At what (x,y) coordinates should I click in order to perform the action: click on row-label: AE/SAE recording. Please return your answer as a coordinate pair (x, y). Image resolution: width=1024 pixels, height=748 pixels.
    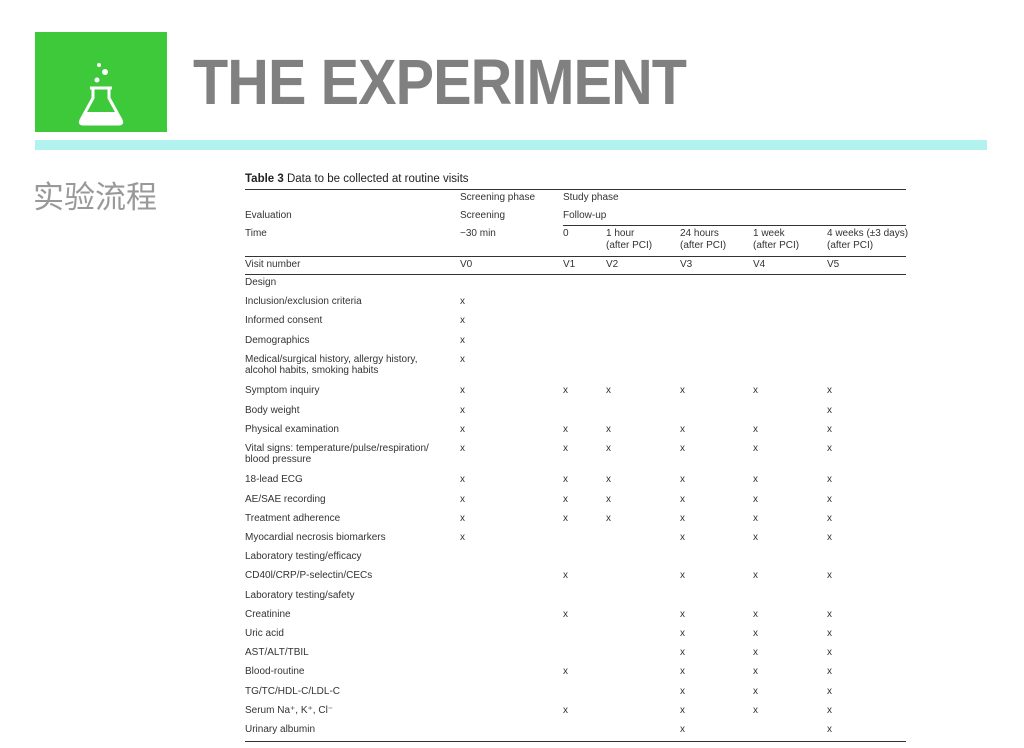
    Looking at the image, I should click on (285, 499).